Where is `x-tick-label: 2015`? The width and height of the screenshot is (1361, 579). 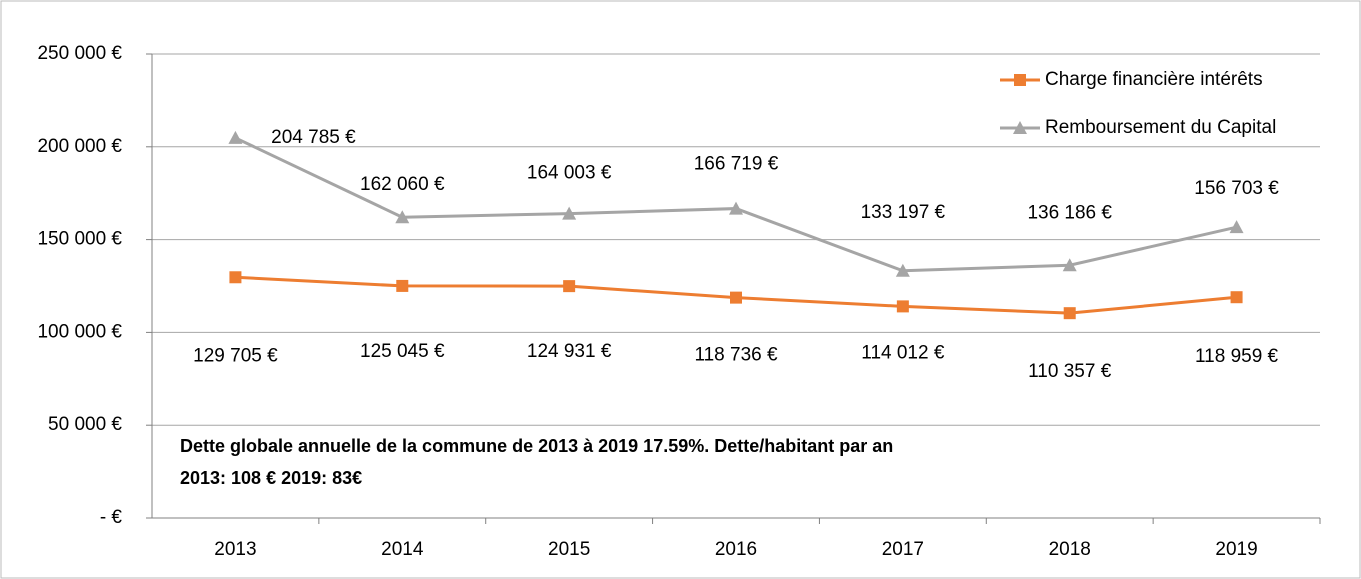
x-tick-label: 2015 is located at coordinates (569, 549).